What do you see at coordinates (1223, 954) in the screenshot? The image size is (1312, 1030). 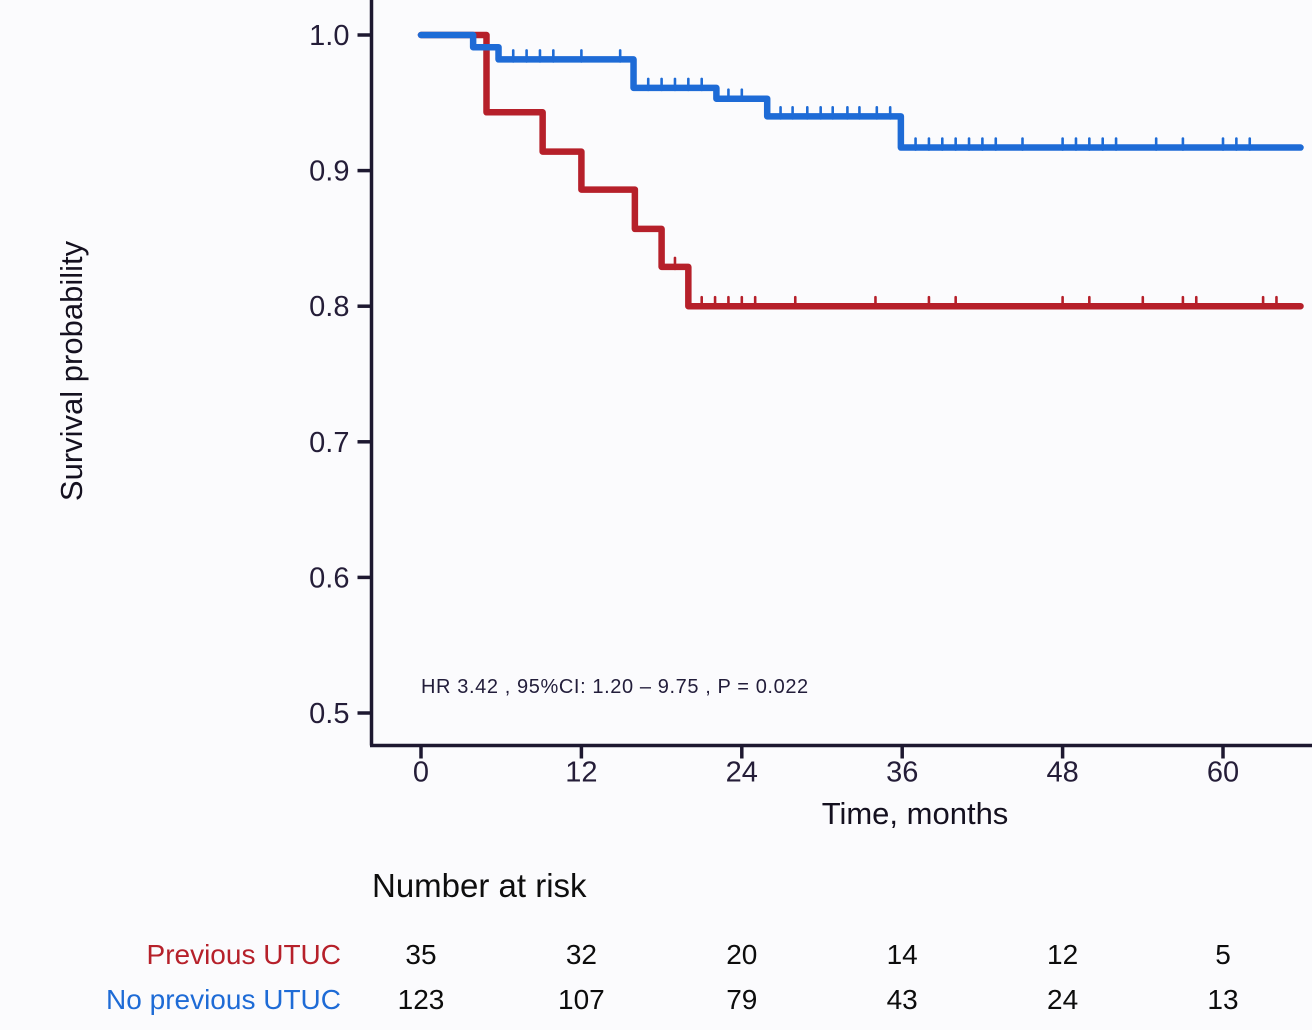 I see `risk-value: 5` at bounding box center [1223, 954].